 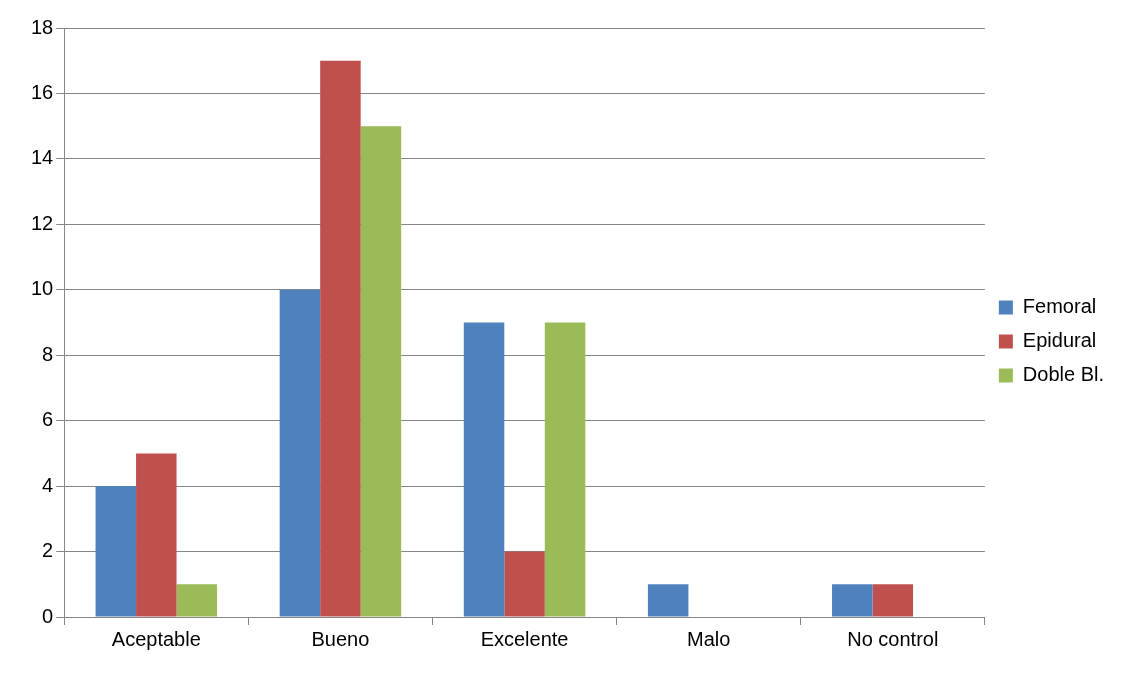 I want to click on y-tick-label: 0, so click(x=48, y=615).